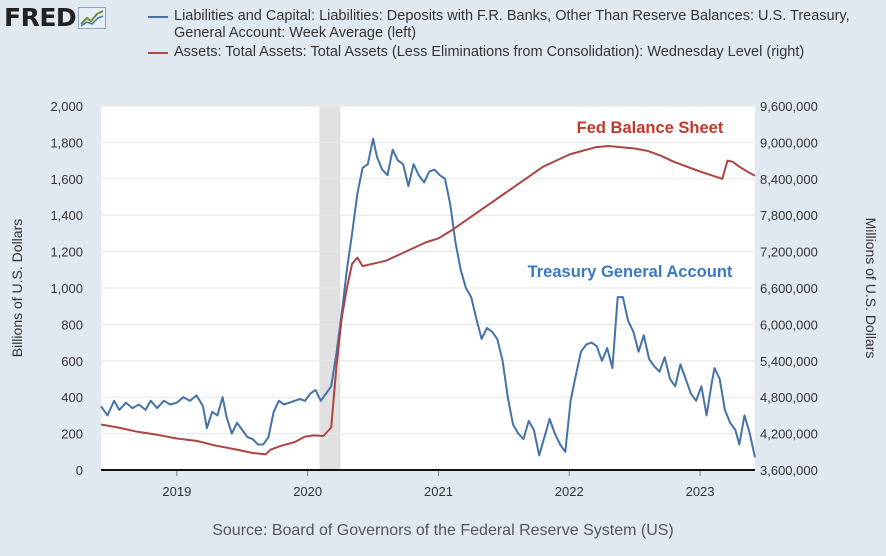 The height and width of the screenshot is (556, 886). What do you see at coordinates (72, 324) in the screenshot?
I see `y-left-tick-label: 800` at bounding box center [72, 324].